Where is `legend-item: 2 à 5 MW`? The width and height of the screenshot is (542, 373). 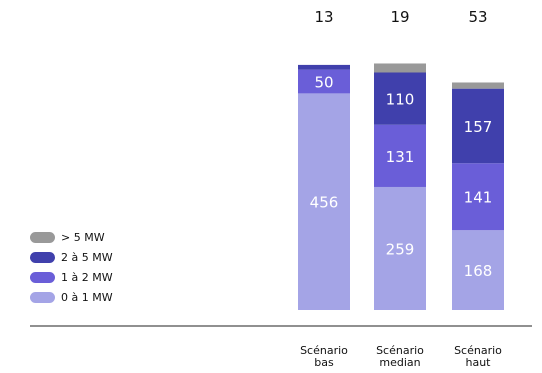 legend-item: 2 à 5 MW is located at coordinates (110, 257).